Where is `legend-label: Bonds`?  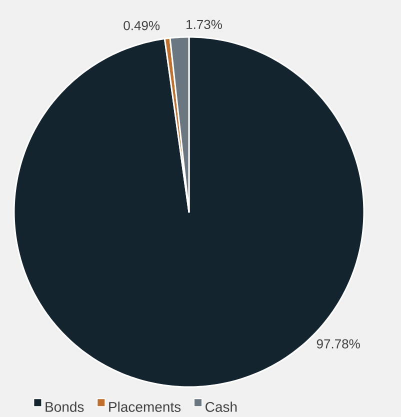 legend-label: Bonds is located at coordinates (65, 407).